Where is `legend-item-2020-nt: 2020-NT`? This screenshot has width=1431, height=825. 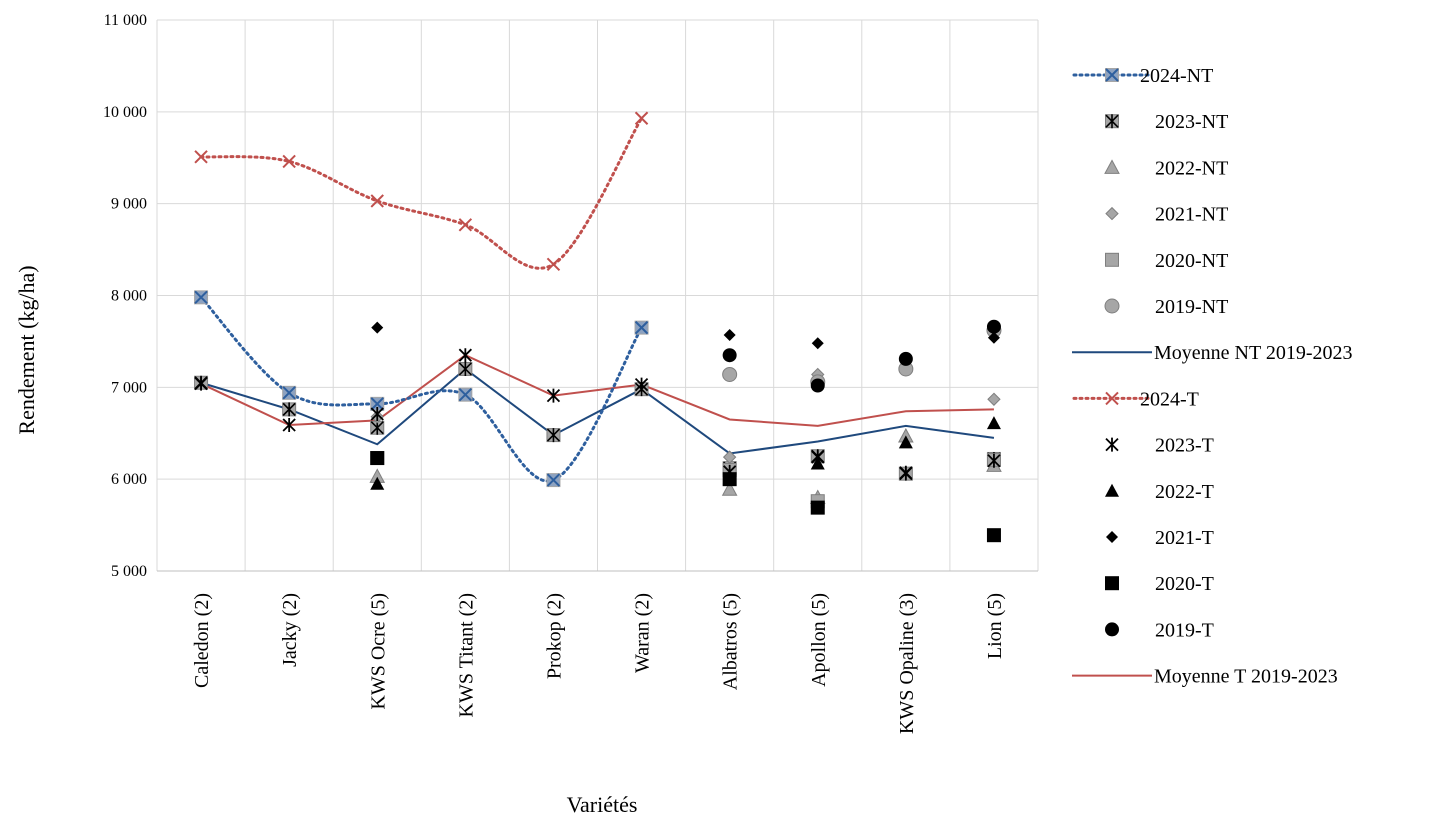 legend-item-2020-nt: 2020-NT is located at coordinates (1166, 261).